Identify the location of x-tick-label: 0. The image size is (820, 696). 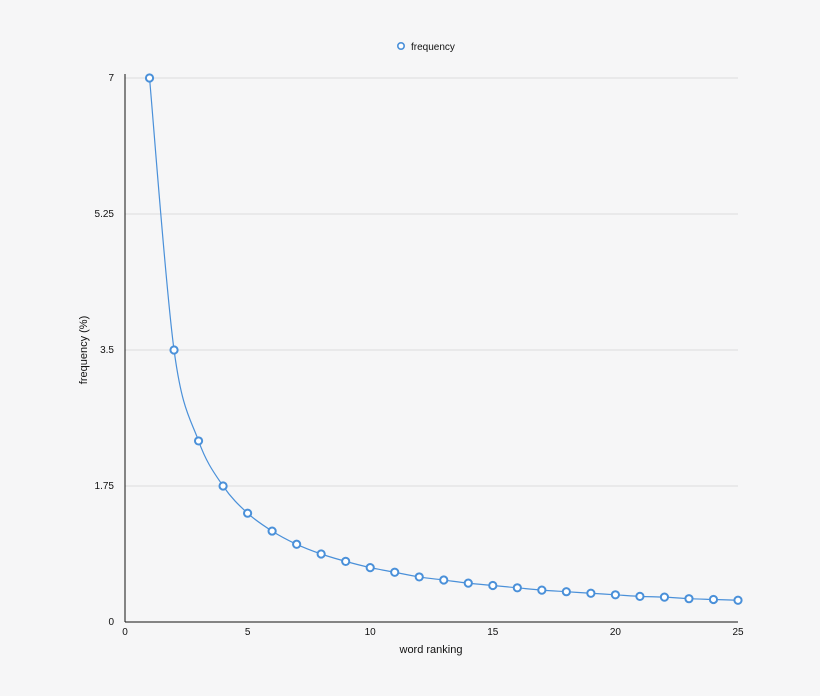
(125, 632).